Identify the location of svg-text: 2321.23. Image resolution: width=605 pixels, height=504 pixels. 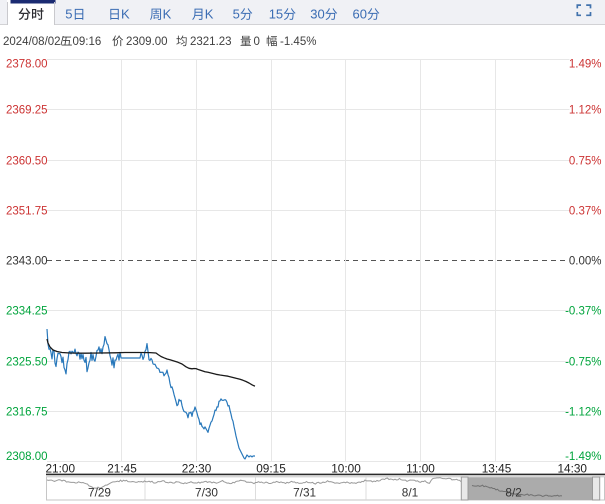
(211, 42).